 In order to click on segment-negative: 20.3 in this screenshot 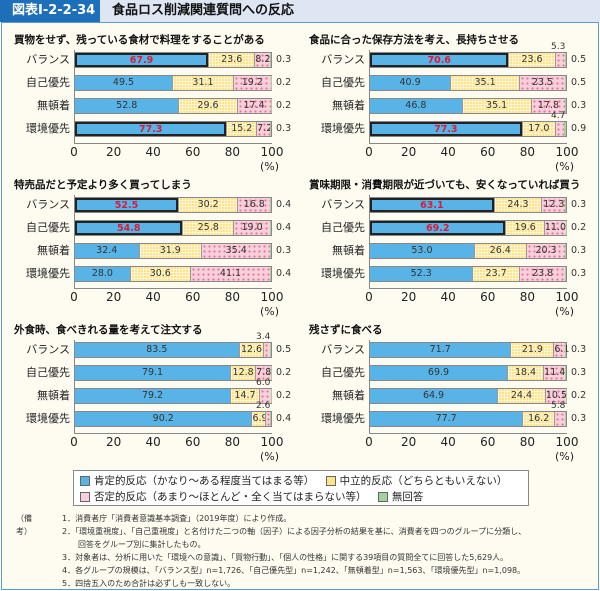, I will do `click(545, 251)`.